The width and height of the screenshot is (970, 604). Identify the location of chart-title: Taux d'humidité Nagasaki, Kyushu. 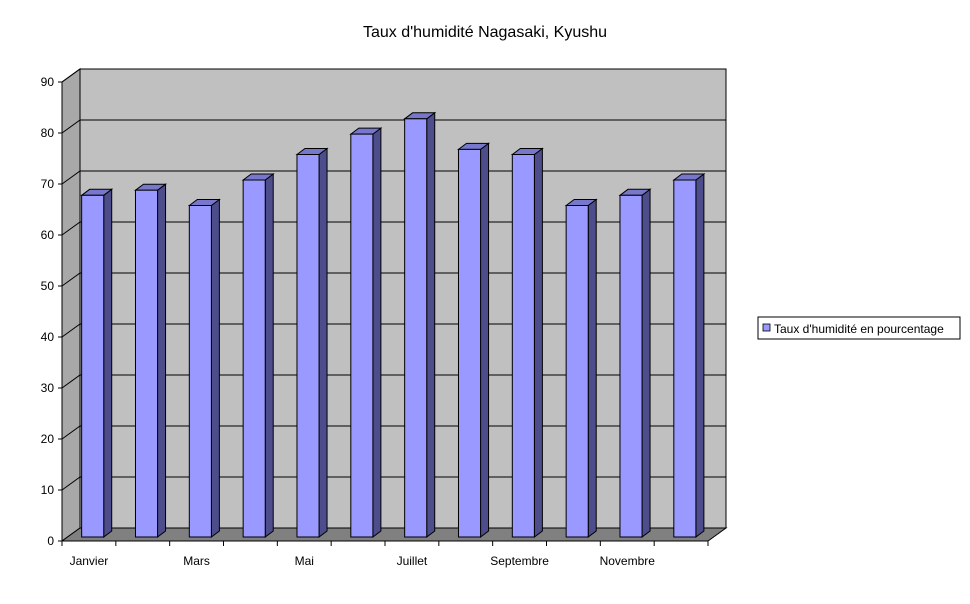
(485, 32).